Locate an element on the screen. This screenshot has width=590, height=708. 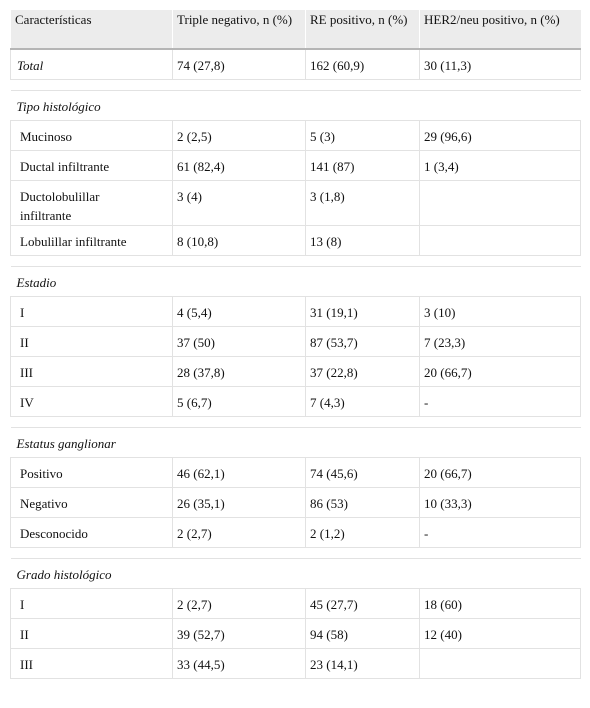
cell: 141 (87) is located at coordinates (362, 165).